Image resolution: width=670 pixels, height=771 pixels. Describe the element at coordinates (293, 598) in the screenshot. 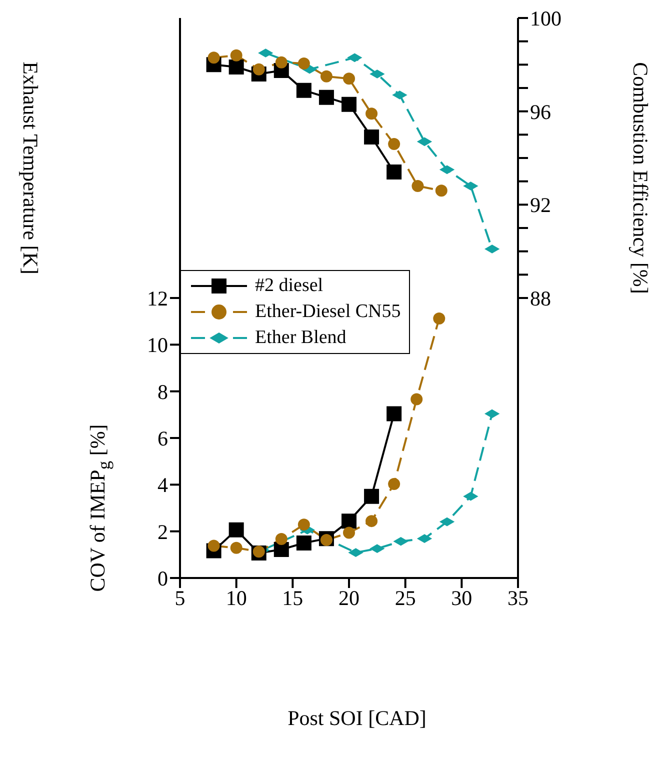

I see `x-tick-label: 15` at that location.